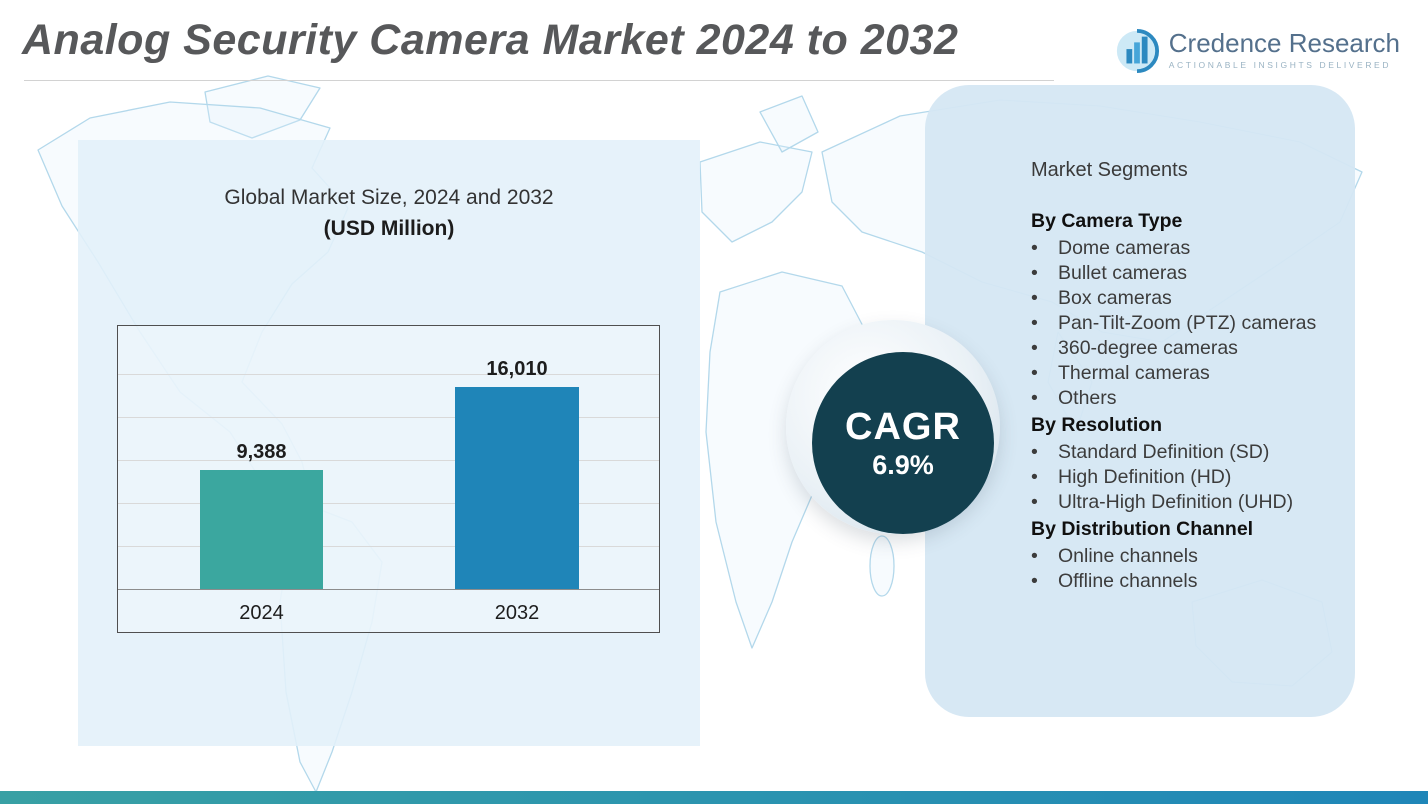  What do you see at coordinates (1164, 452) in the screenshot?
I see `segment-item-label: Standard Definition (SD)` at bounding box center [1164, 452].